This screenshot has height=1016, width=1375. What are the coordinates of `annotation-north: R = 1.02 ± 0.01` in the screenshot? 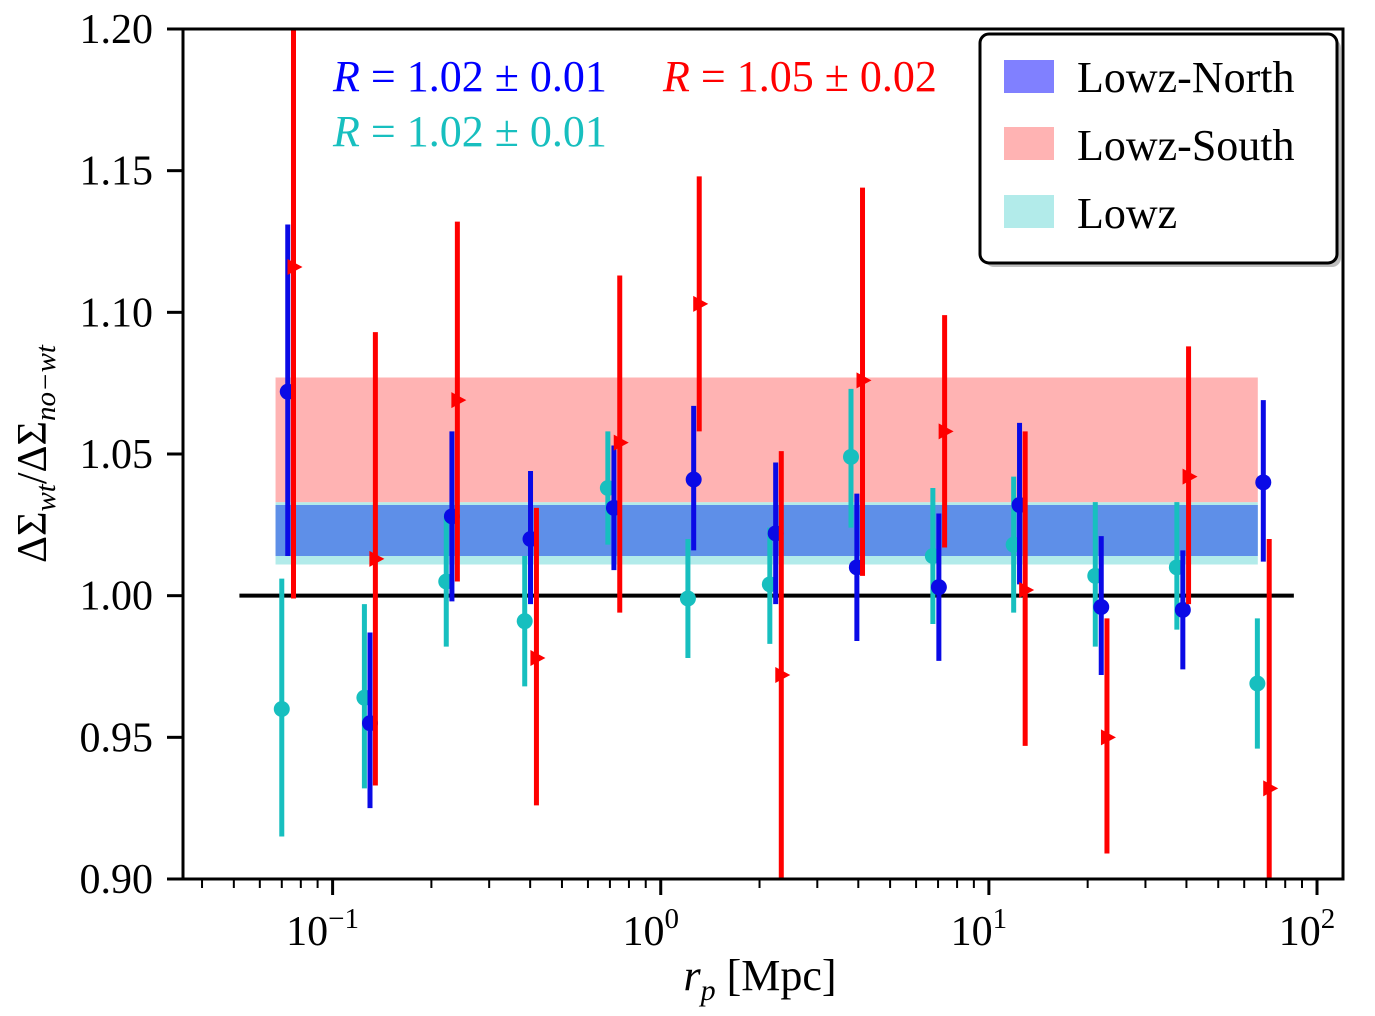 It's located at (469, 76).